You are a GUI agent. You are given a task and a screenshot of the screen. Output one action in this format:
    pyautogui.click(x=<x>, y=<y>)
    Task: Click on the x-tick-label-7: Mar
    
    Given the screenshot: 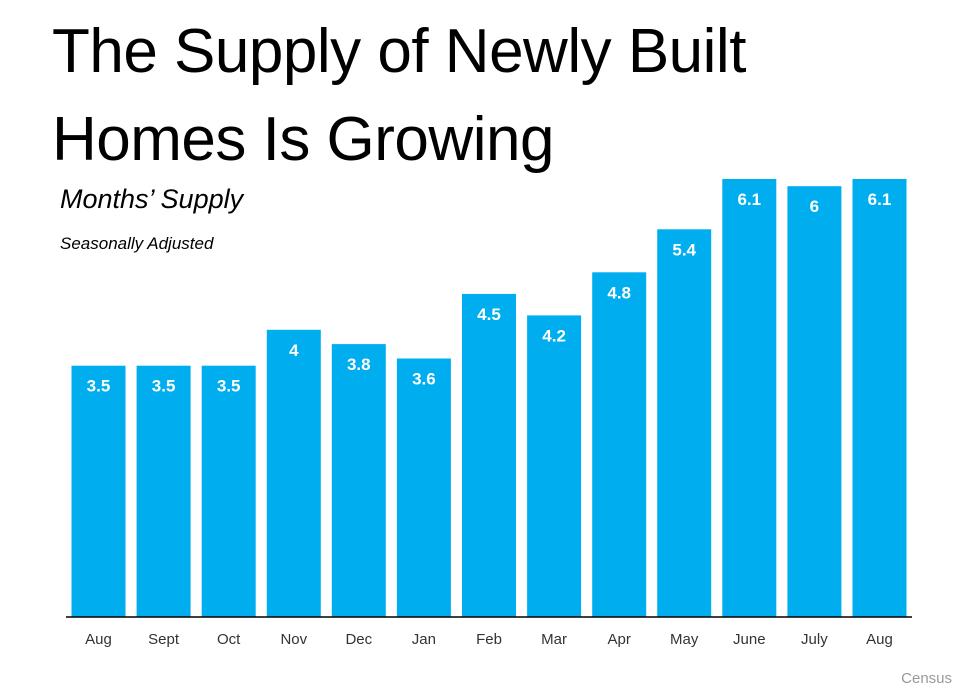 What is the action you would take?
    pyautogui.click(x=554, y=639)
    